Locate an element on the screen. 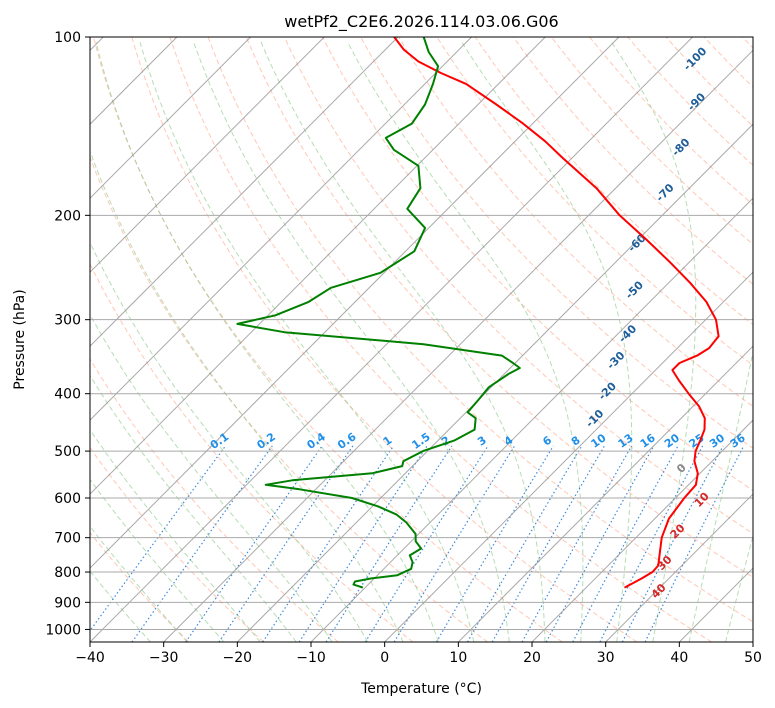 This screenshot has width=775, height=708. x-tick-label: −30 is located at coordinates (164, 658).